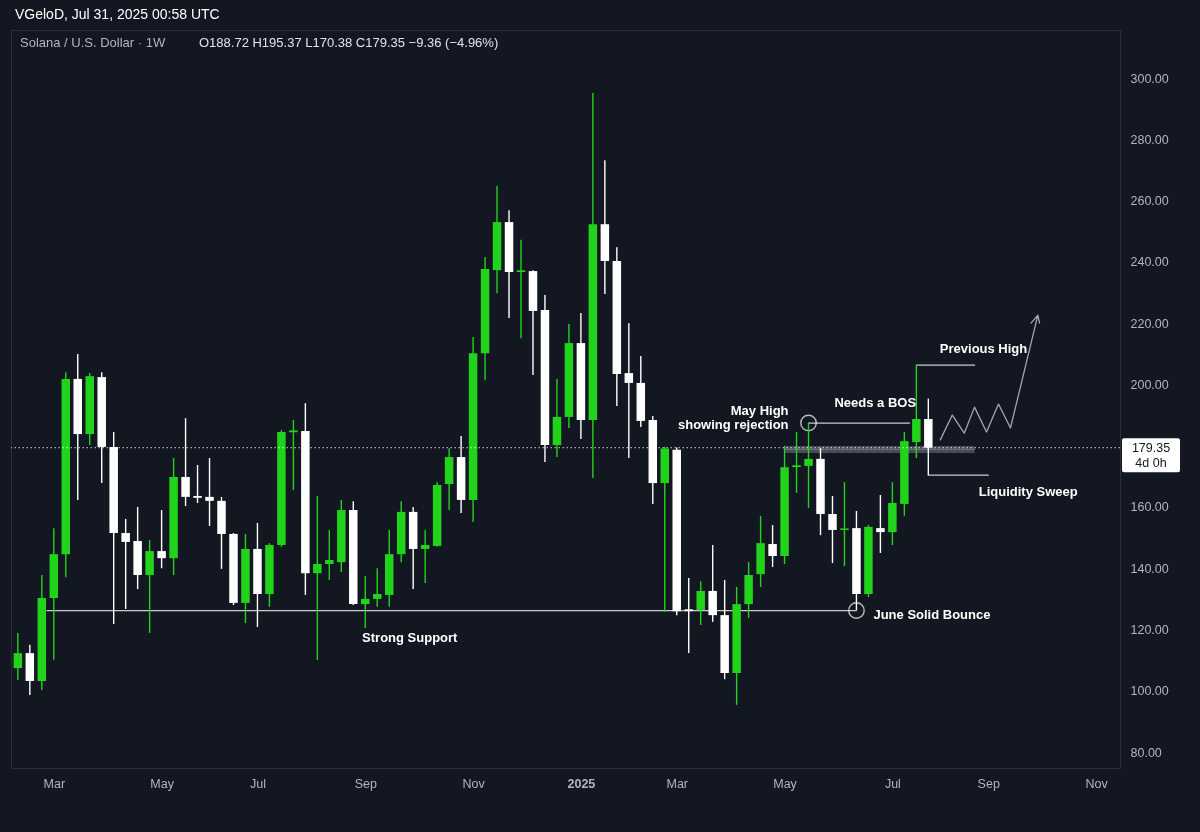 Image resolution: width=1200 pixels, height=832 pixels. What do you see at coordinates (990, 377) in the screenshot?
I see `line-series` at bounding box center [990, 377].